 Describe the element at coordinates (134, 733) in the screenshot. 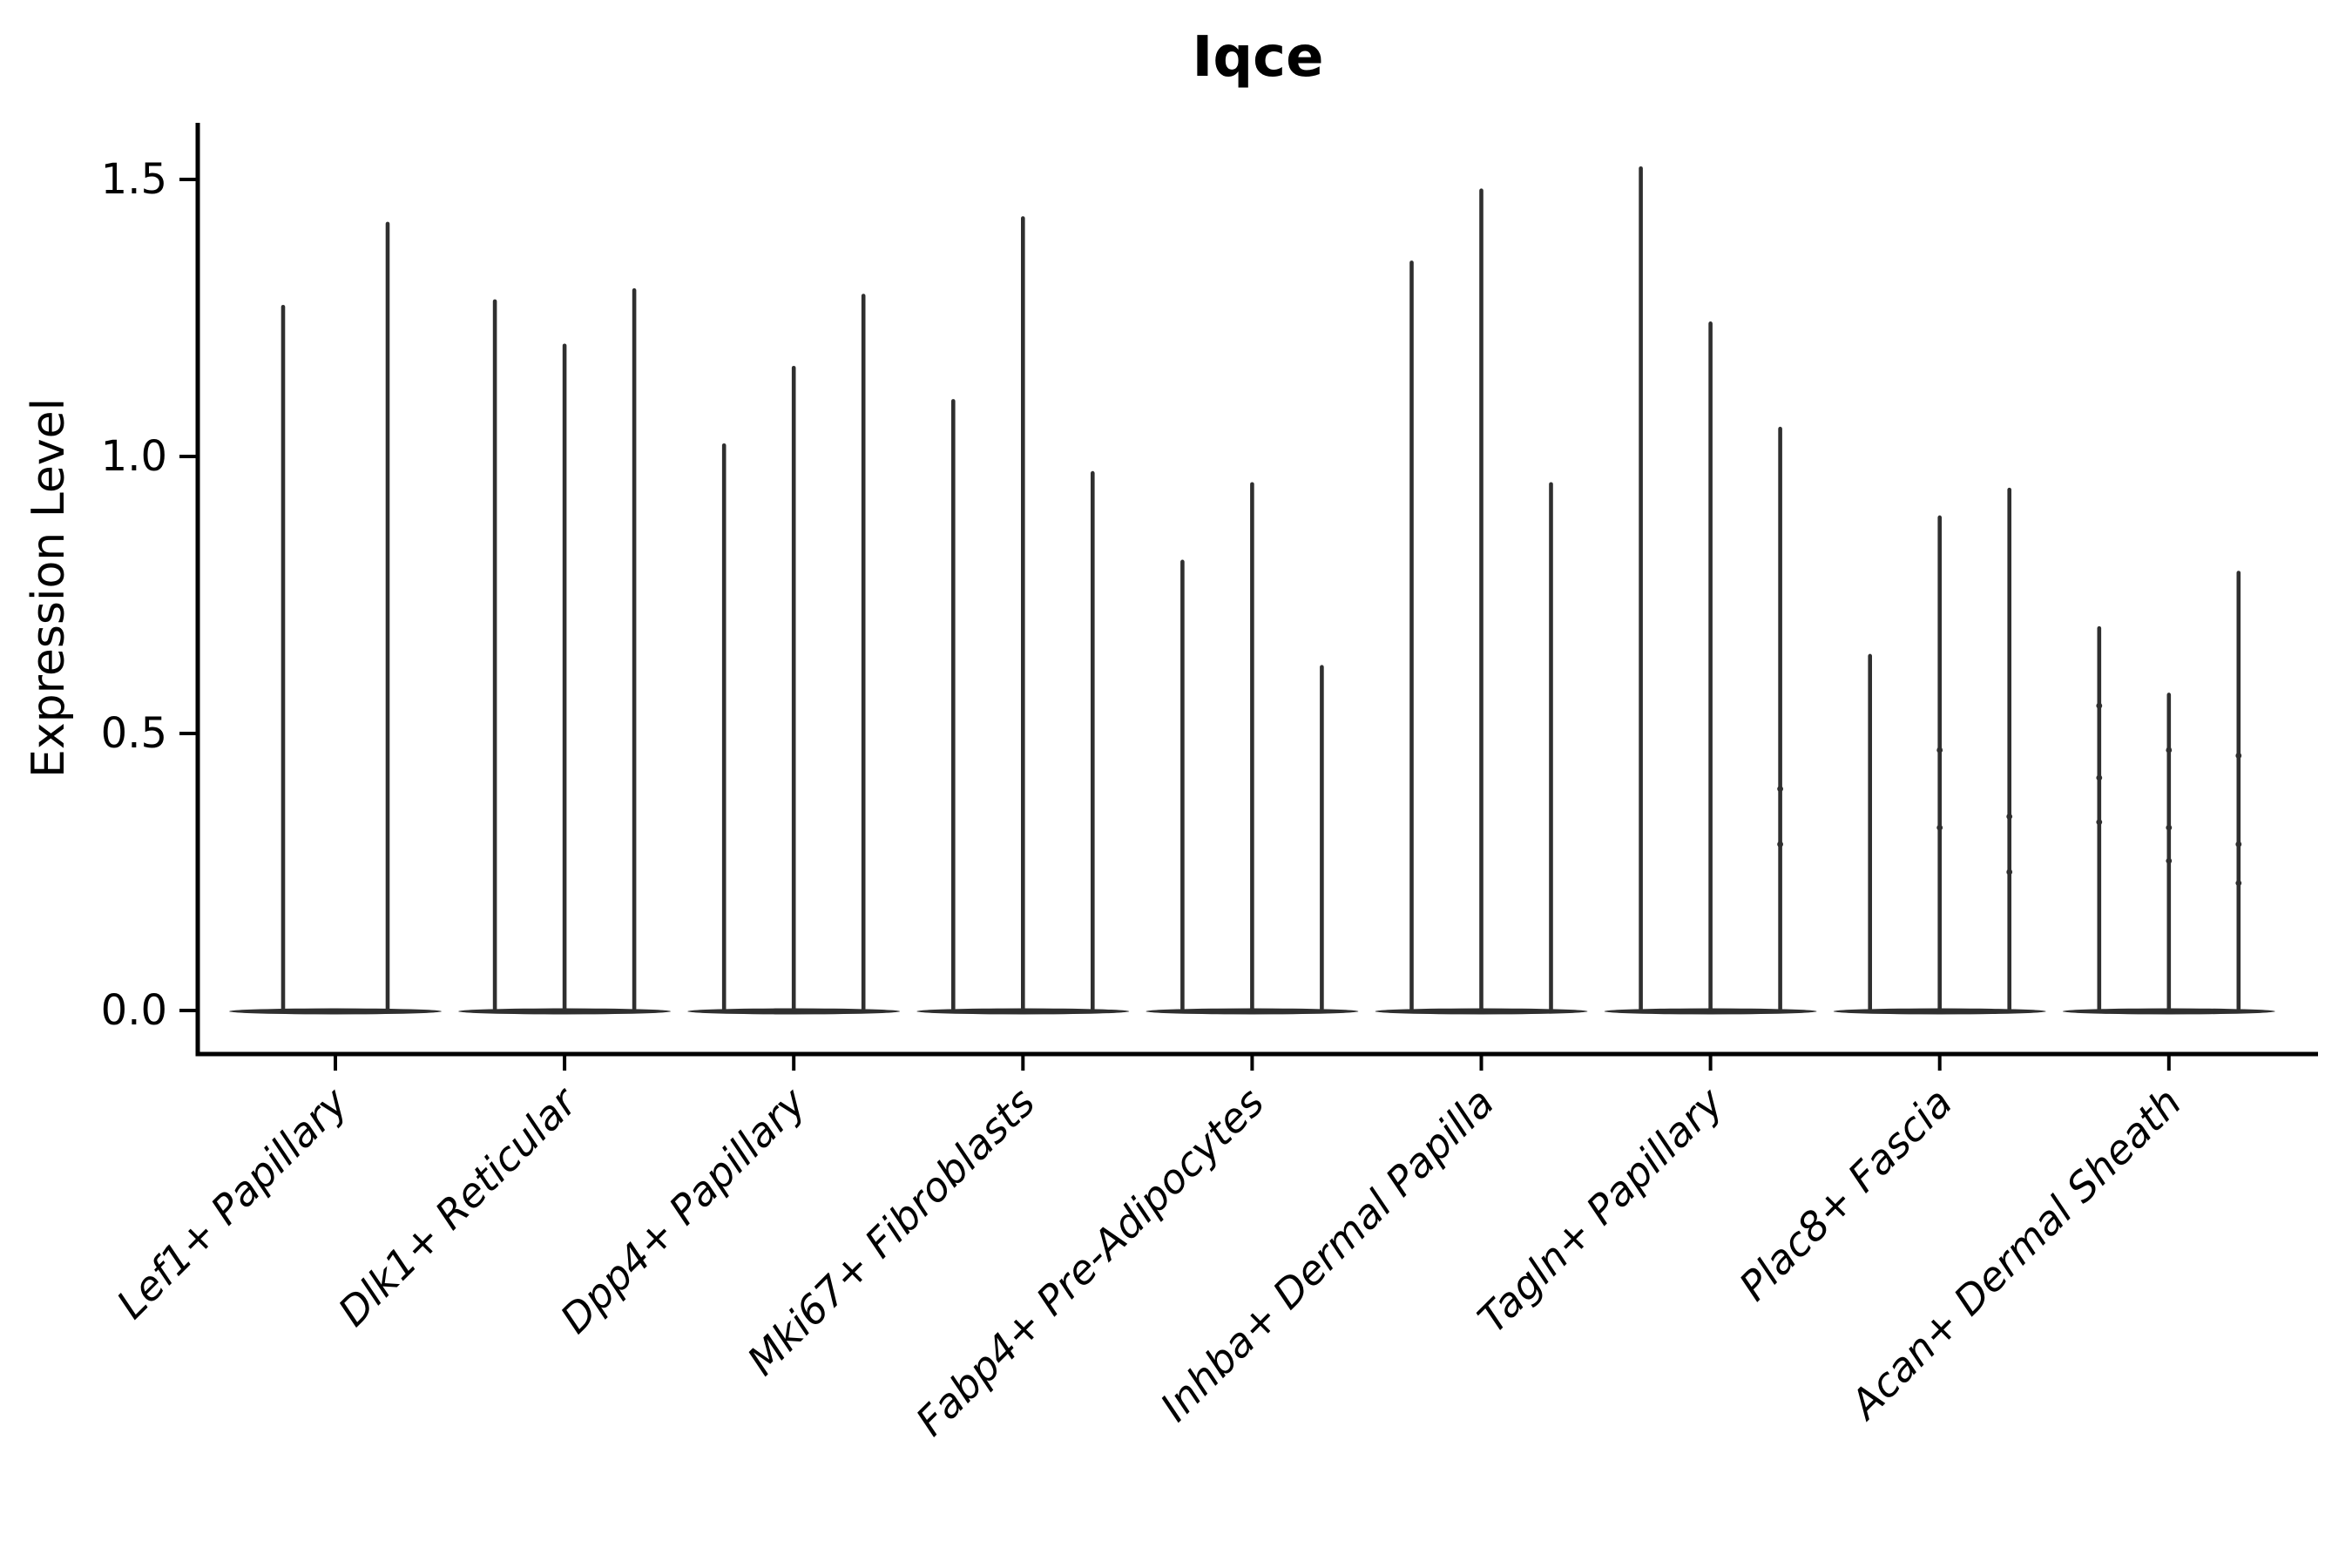

I see `y-tick-label: 0.5` at that location.